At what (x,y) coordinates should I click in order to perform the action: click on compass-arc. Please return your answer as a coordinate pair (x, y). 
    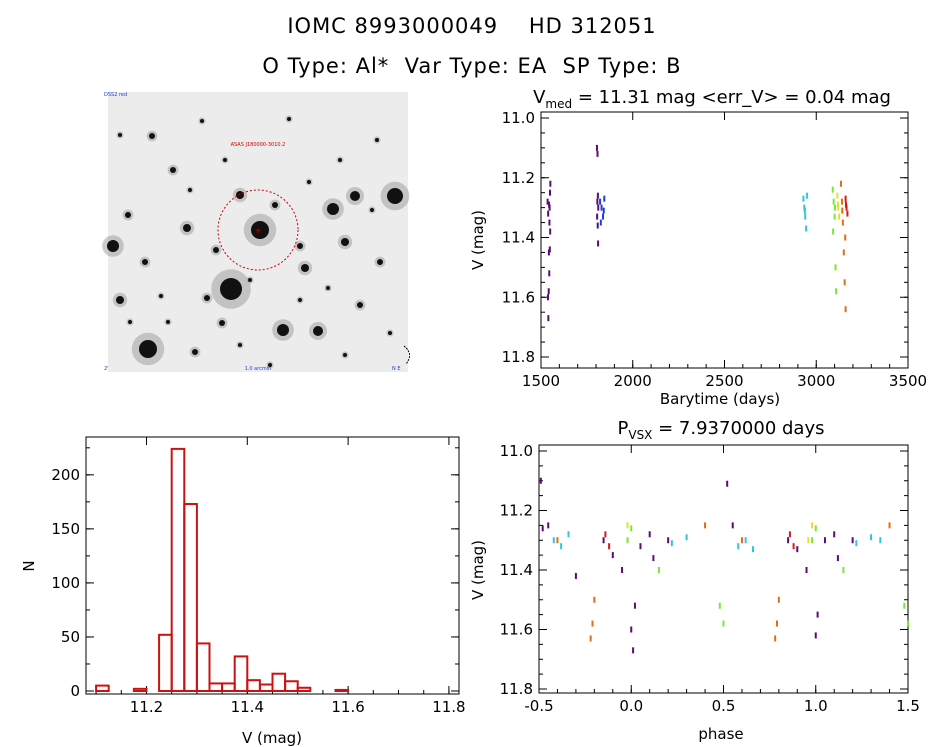
    Looking at the image, I should click on (406, 355).